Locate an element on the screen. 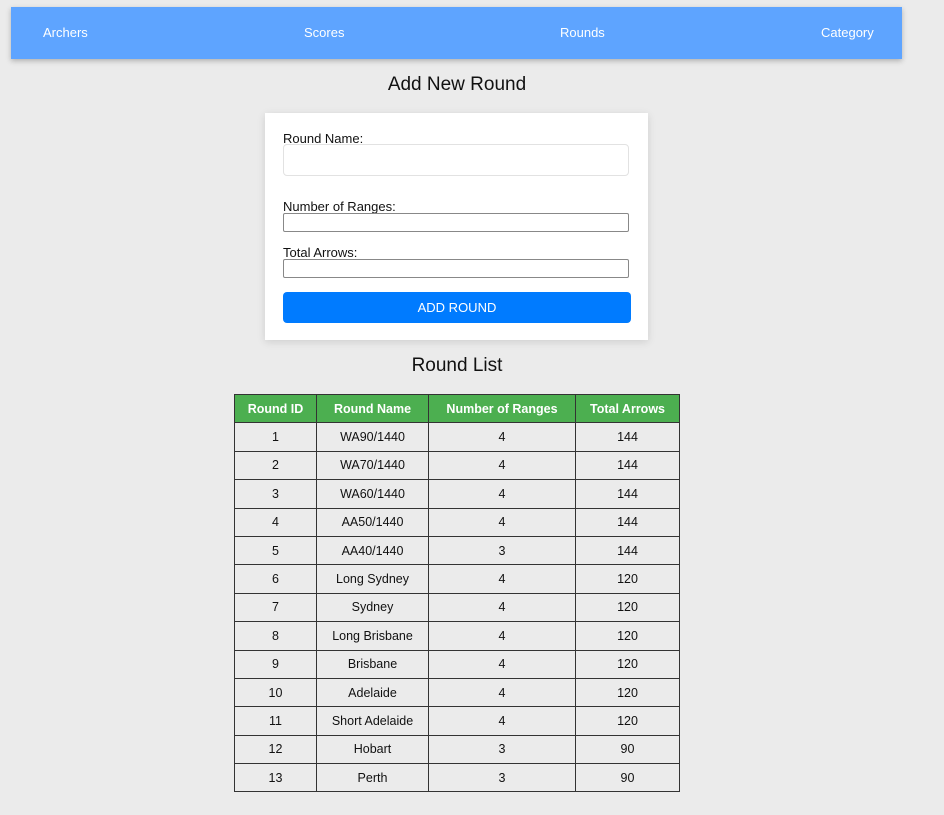  form-title: Add New Round is located at coordinates (457, 84).